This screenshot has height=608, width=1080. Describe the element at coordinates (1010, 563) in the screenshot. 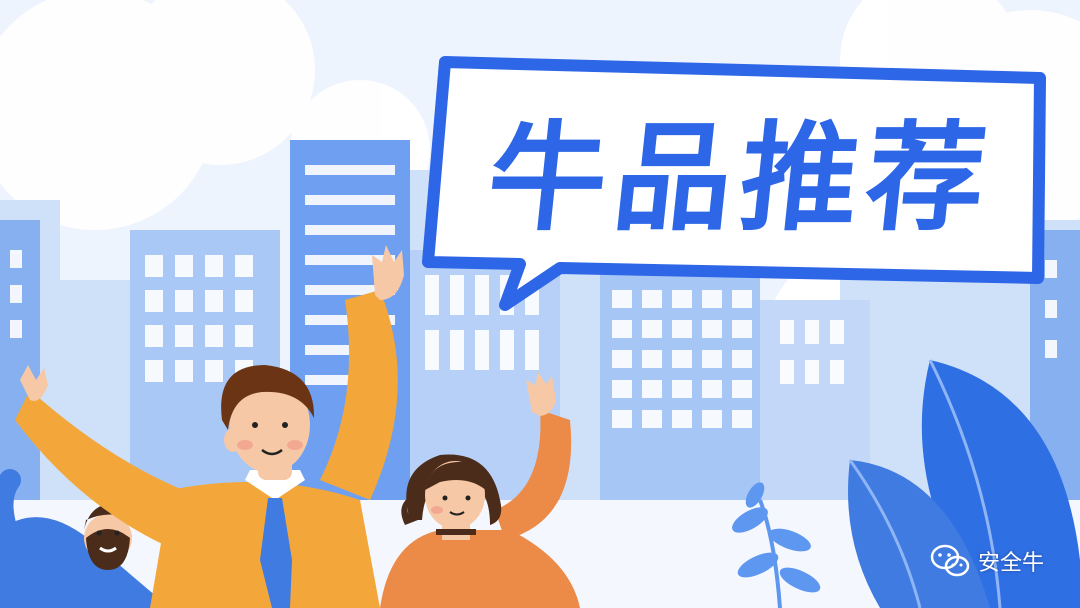

I see `watermark-text: 安全牛` at that location.